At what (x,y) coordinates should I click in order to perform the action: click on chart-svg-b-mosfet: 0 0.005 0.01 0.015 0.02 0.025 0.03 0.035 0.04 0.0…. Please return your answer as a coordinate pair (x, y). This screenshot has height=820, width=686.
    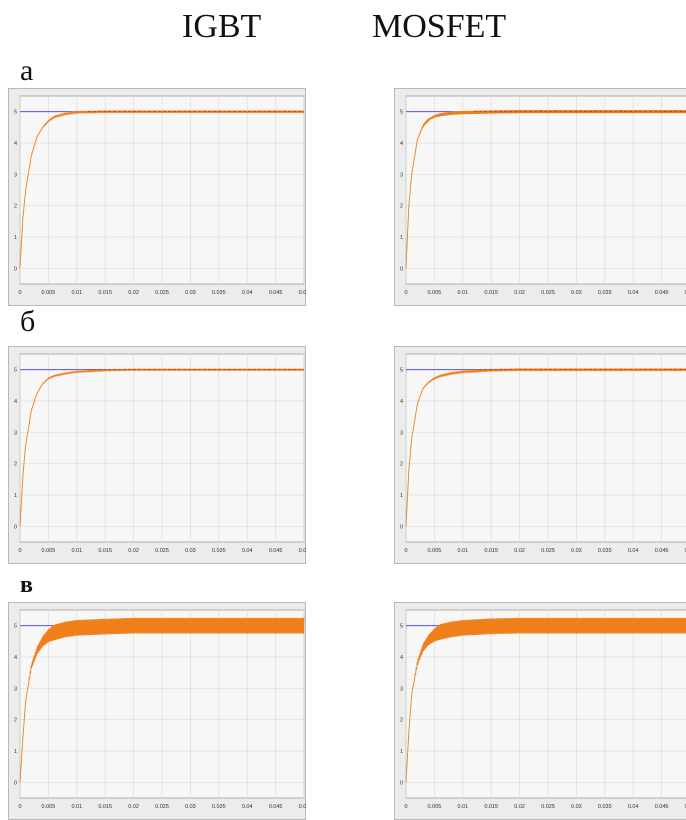
    Looking at the image, I should click on (540, 455).